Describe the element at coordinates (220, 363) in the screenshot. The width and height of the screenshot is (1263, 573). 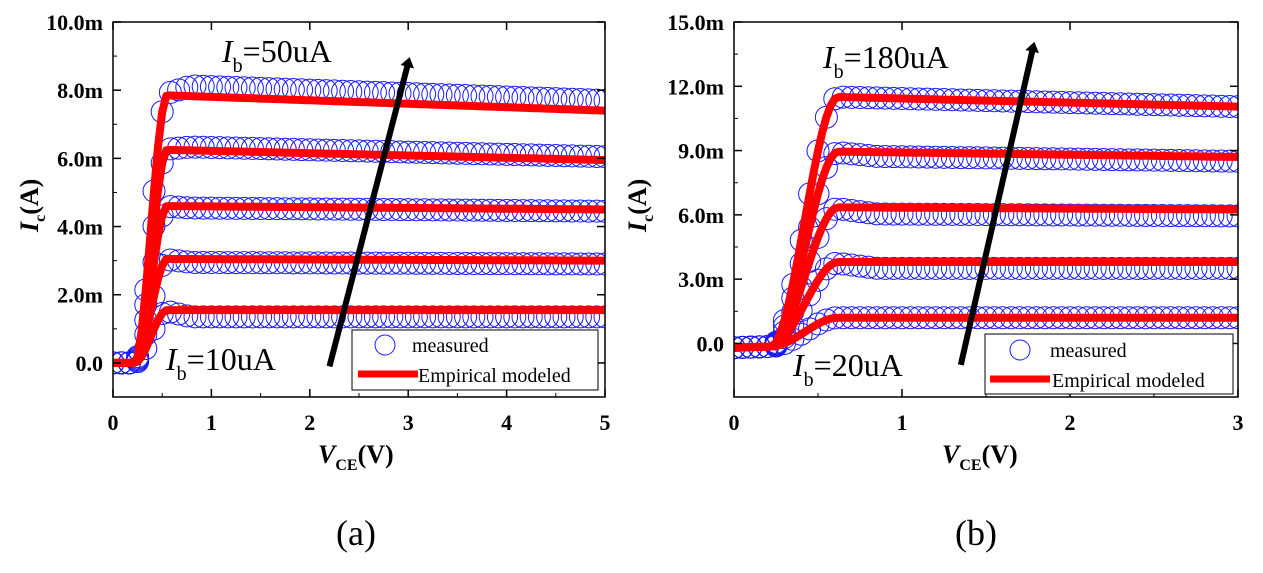
I see `panel-a-annotation-bottom: Ib=10uA` at that location.